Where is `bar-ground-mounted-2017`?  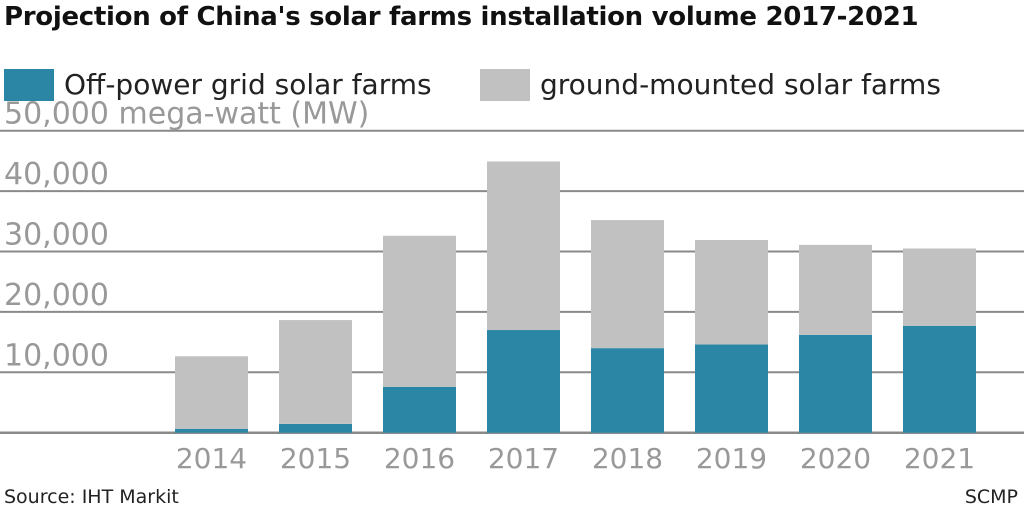 bar-ground-mounted-2017 is located at coordinates (523, 246).